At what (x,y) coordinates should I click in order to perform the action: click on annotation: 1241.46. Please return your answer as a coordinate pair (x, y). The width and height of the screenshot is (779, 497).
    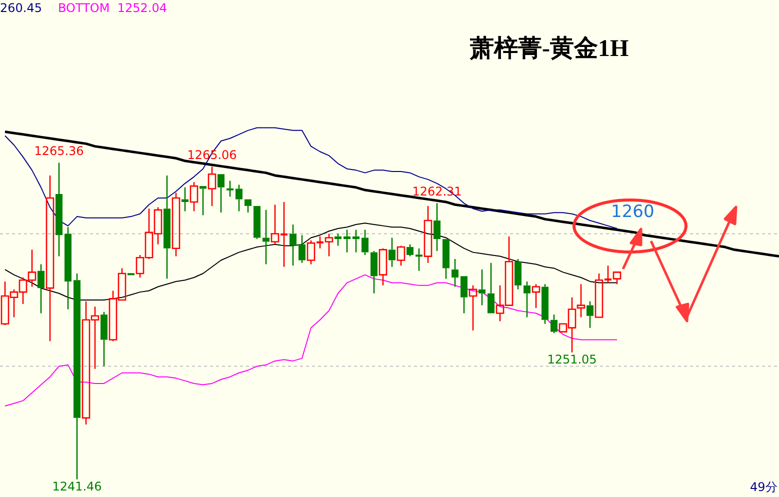
    Looking at the image, I should click on (77, 487).